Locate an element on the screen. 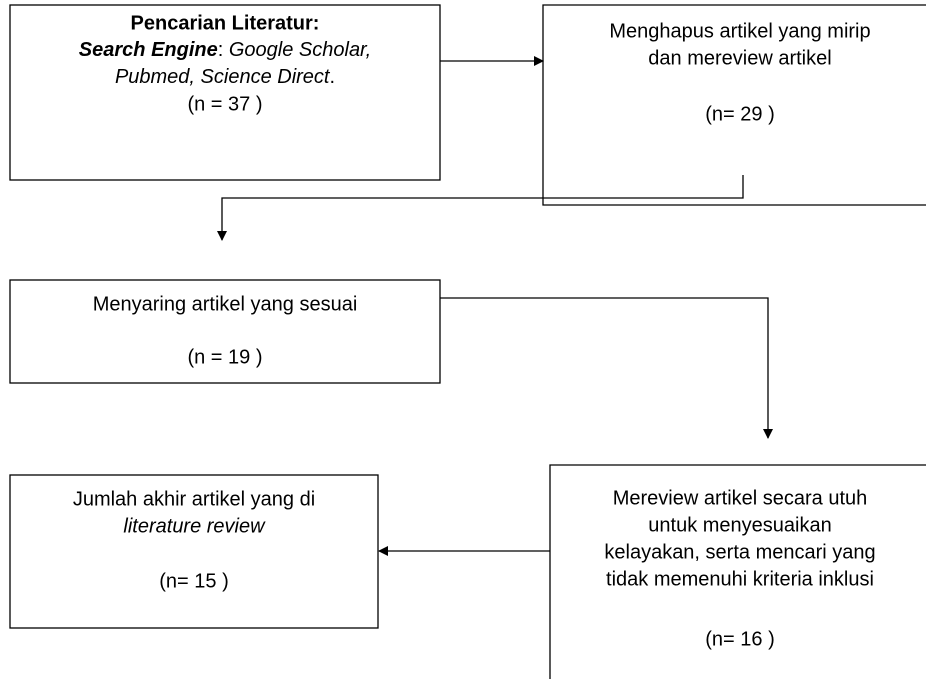 Image resolution: width=926 pixels, height=679 pixels. engine-sep: : is located at coordinates (223, 50).